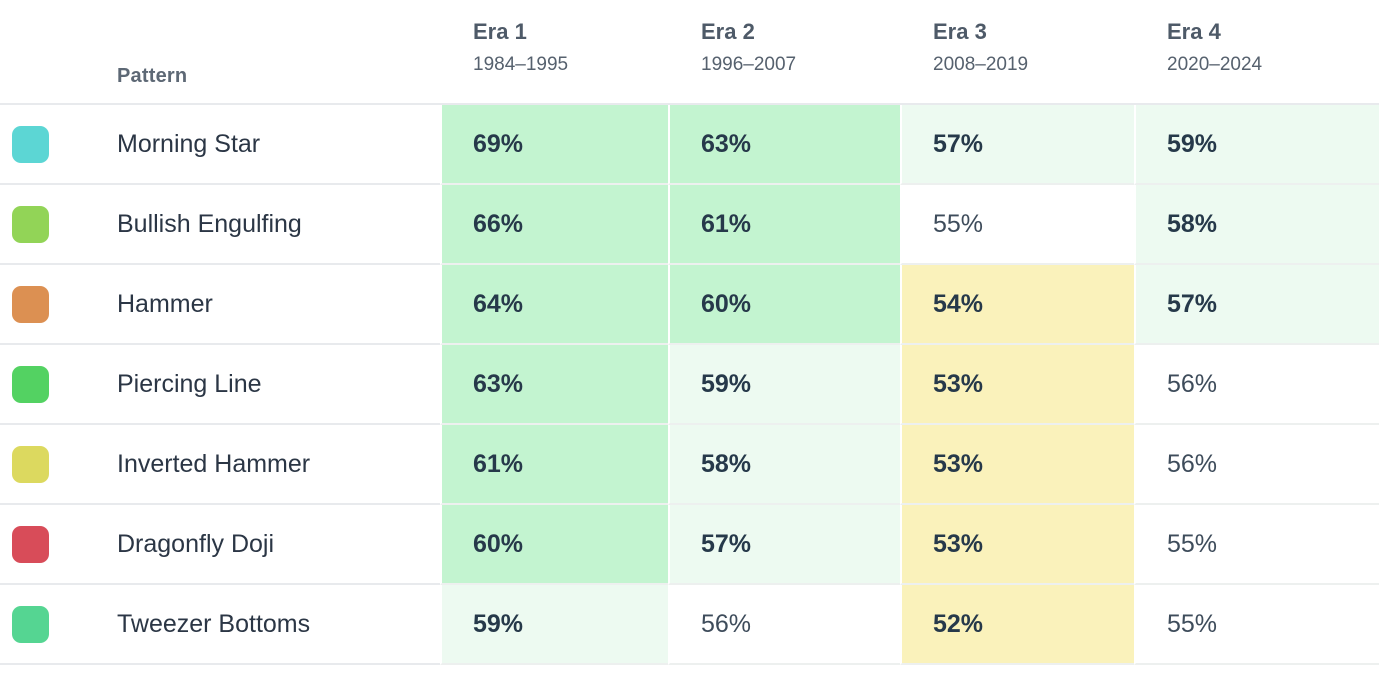  Describe the element at coordinates (1017, 625) in the screenshot. I see `era-value-cell: 52%` at that location.